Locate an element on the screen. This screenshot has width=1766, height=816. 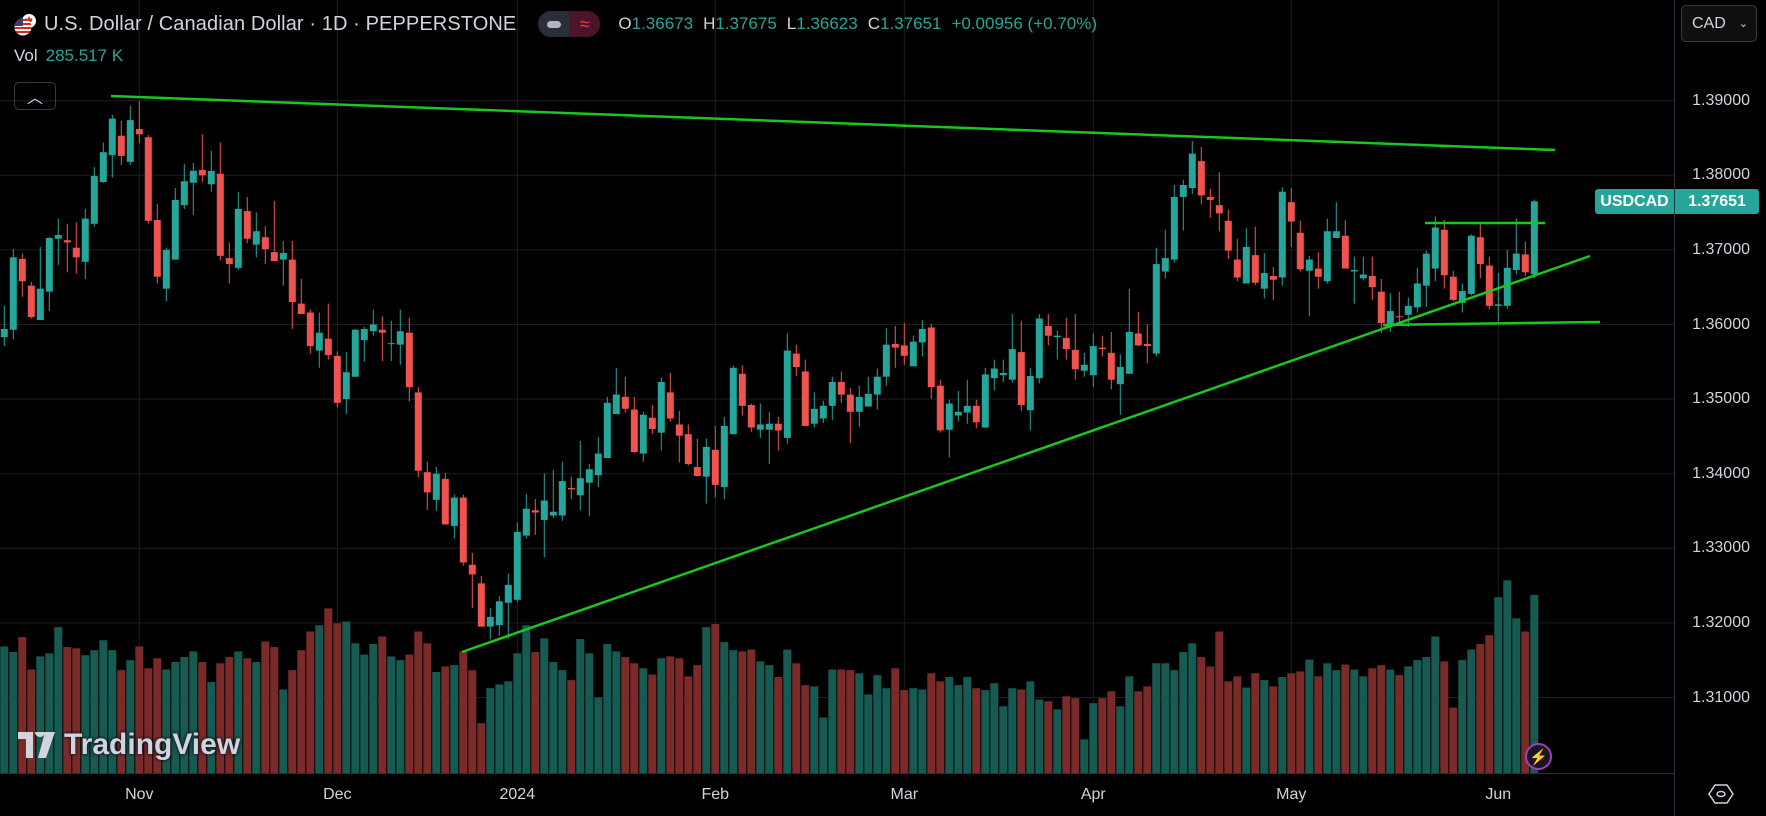
approx-icon: ≈ is located at coordinates (585, 24).